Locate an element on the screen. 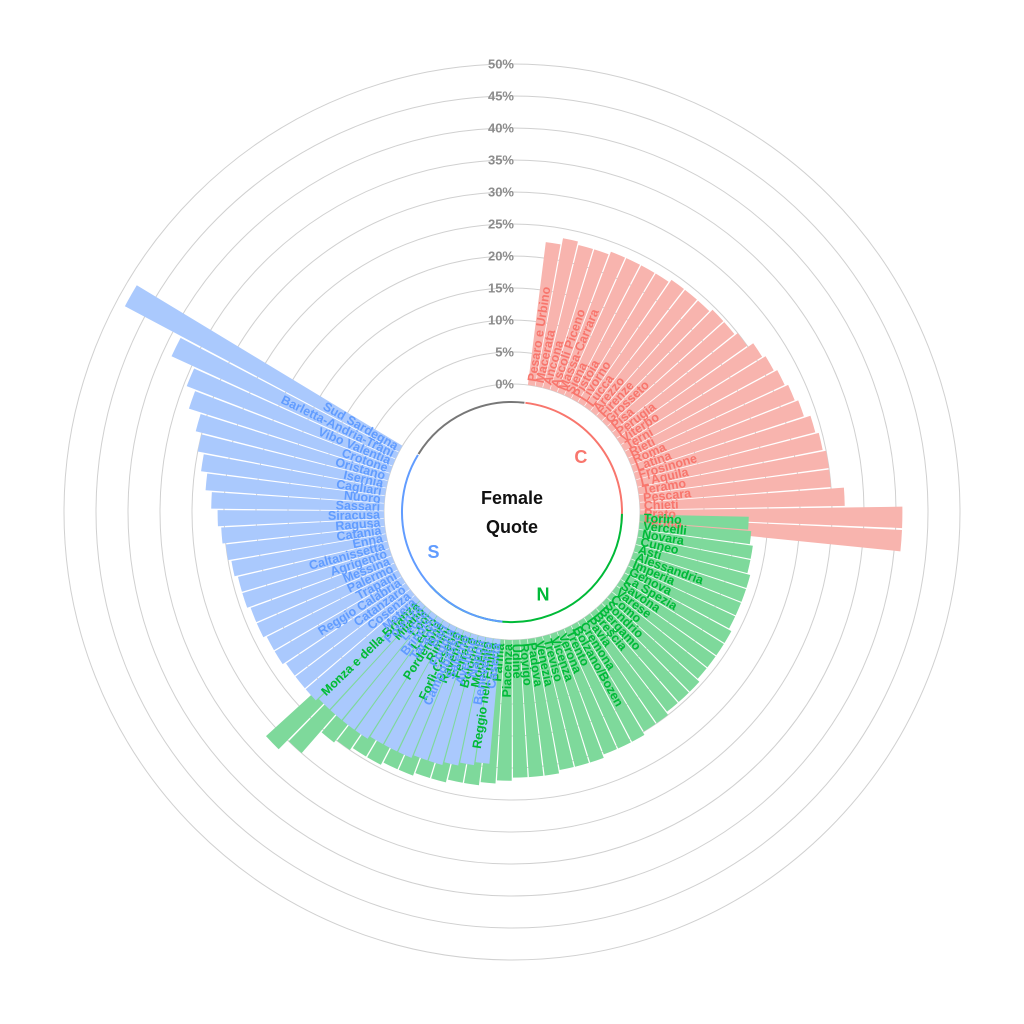 This screenshot has width=1024, height=1024. group-arcs: C N S is located at coordinates (512, 512).